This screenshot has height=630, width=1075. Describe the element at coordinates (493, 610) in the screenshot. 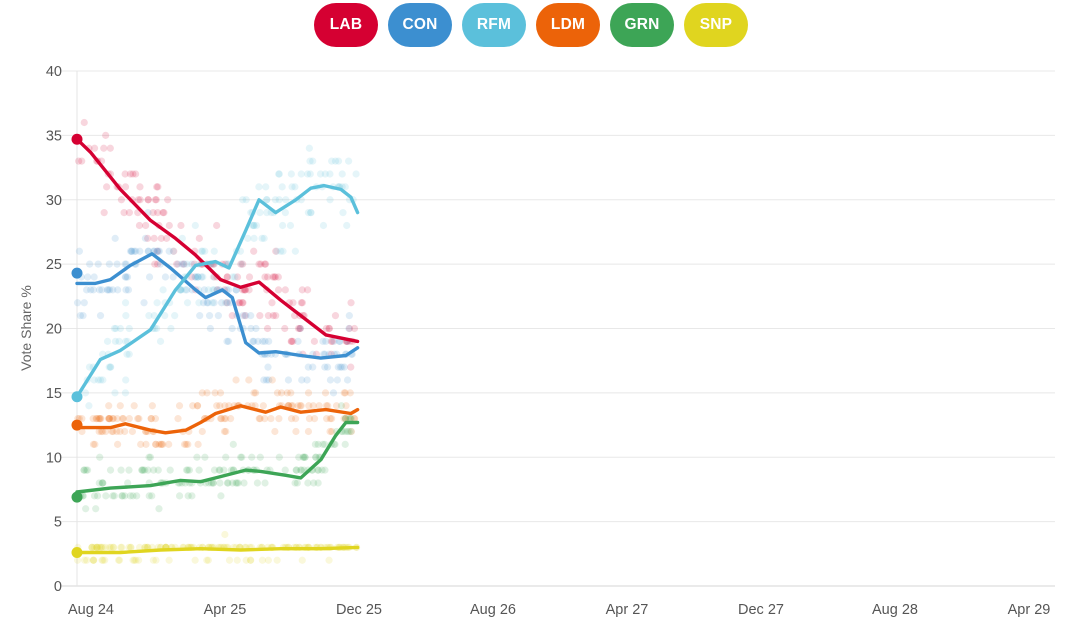

I see `x-tick-label: Aug 26` at that location.